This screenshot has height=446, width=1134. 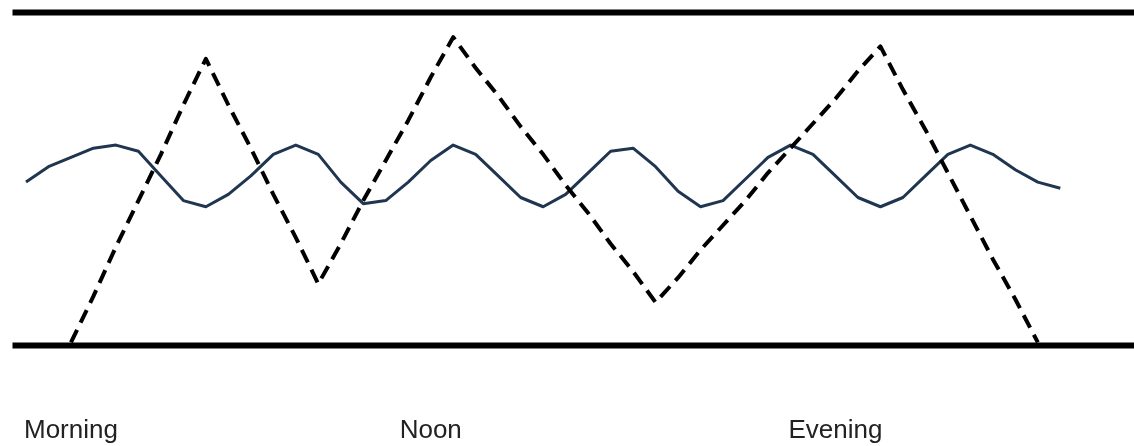 I want to click on x-tick-label: Evening, so click(x=835, y=428).